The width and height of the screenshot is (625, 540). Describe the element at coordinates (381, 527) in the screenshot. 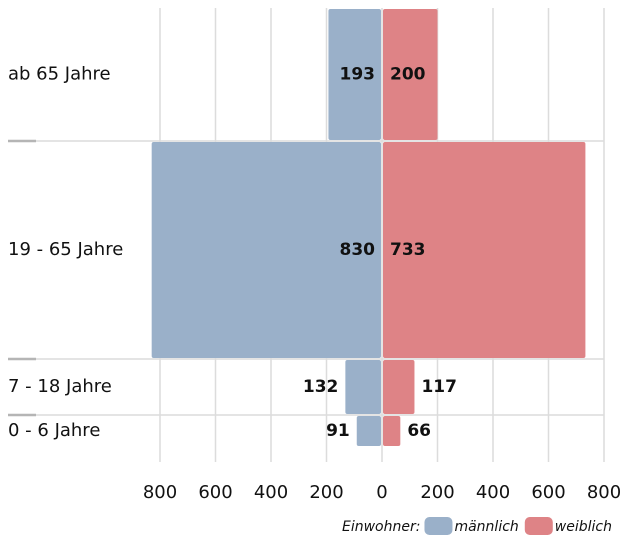

I see `legend-title: Einwohner:` at that location.